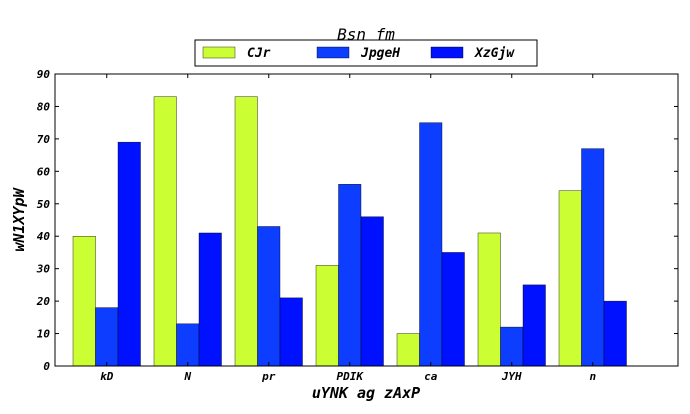 The image size is (690, 414). I want to click on y-tick-label: 20, so click(43, 301).